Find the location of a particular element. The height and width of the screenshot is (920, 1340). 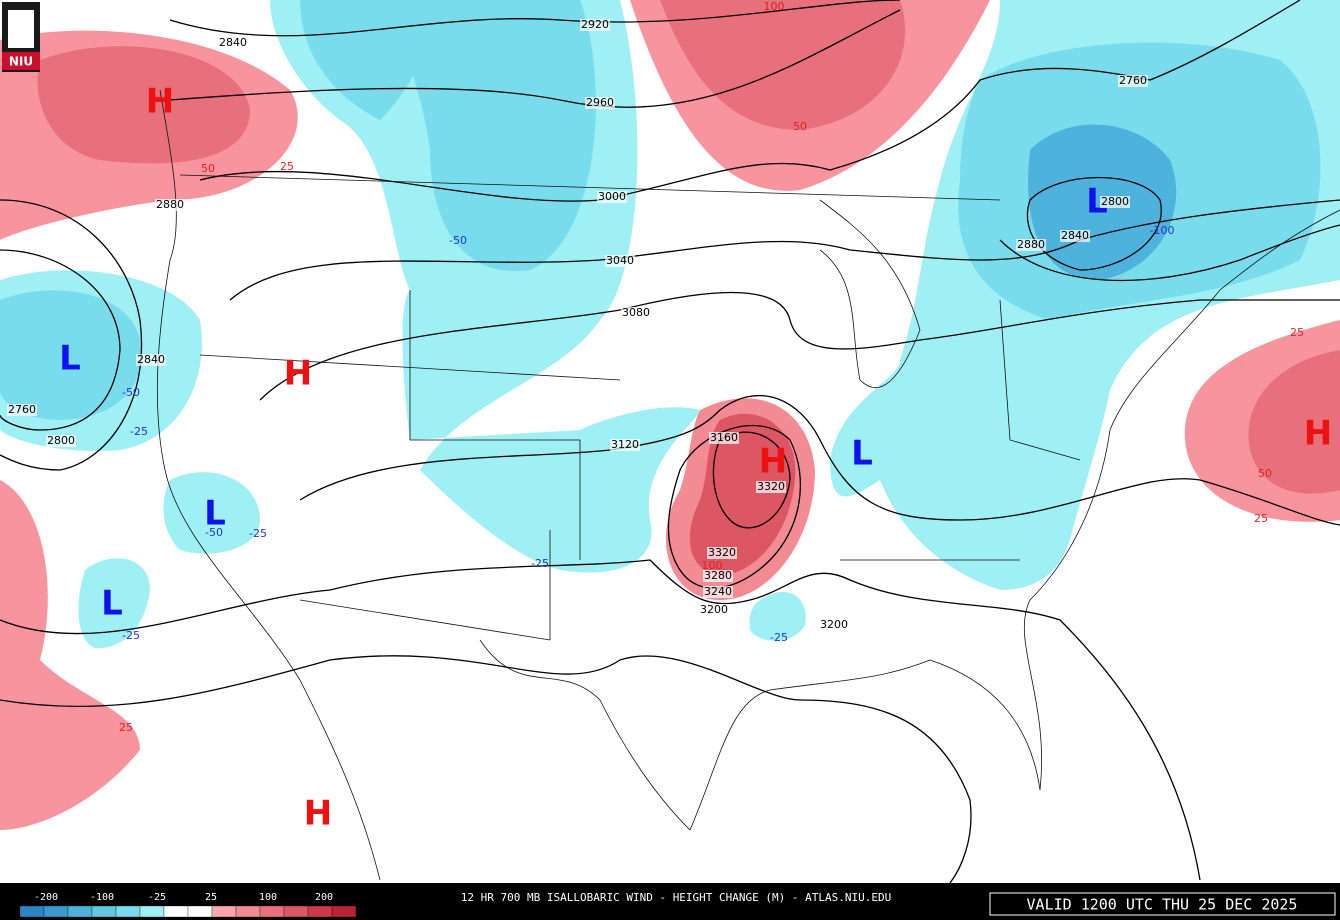

logo-band is located at coordinates (21, 61).